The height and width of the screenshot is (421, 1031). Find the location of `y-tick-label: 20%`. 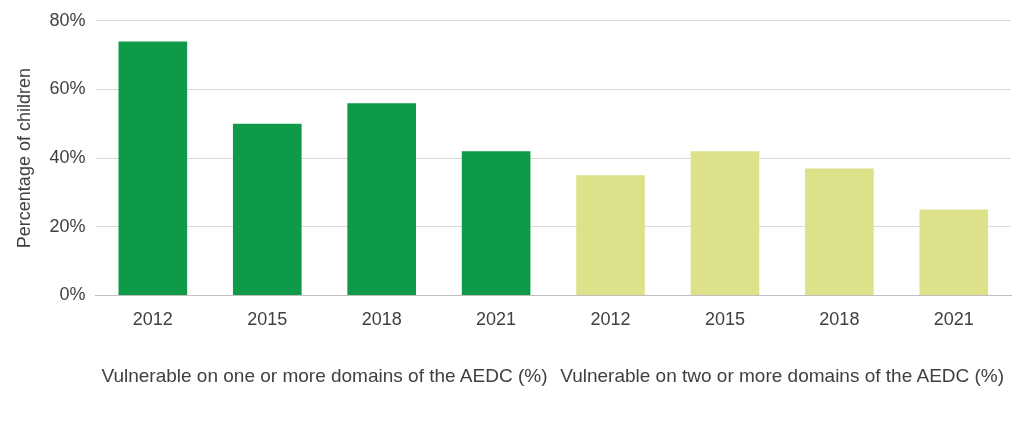

y-tick-label: 20% is located at coordinates (67, 225).